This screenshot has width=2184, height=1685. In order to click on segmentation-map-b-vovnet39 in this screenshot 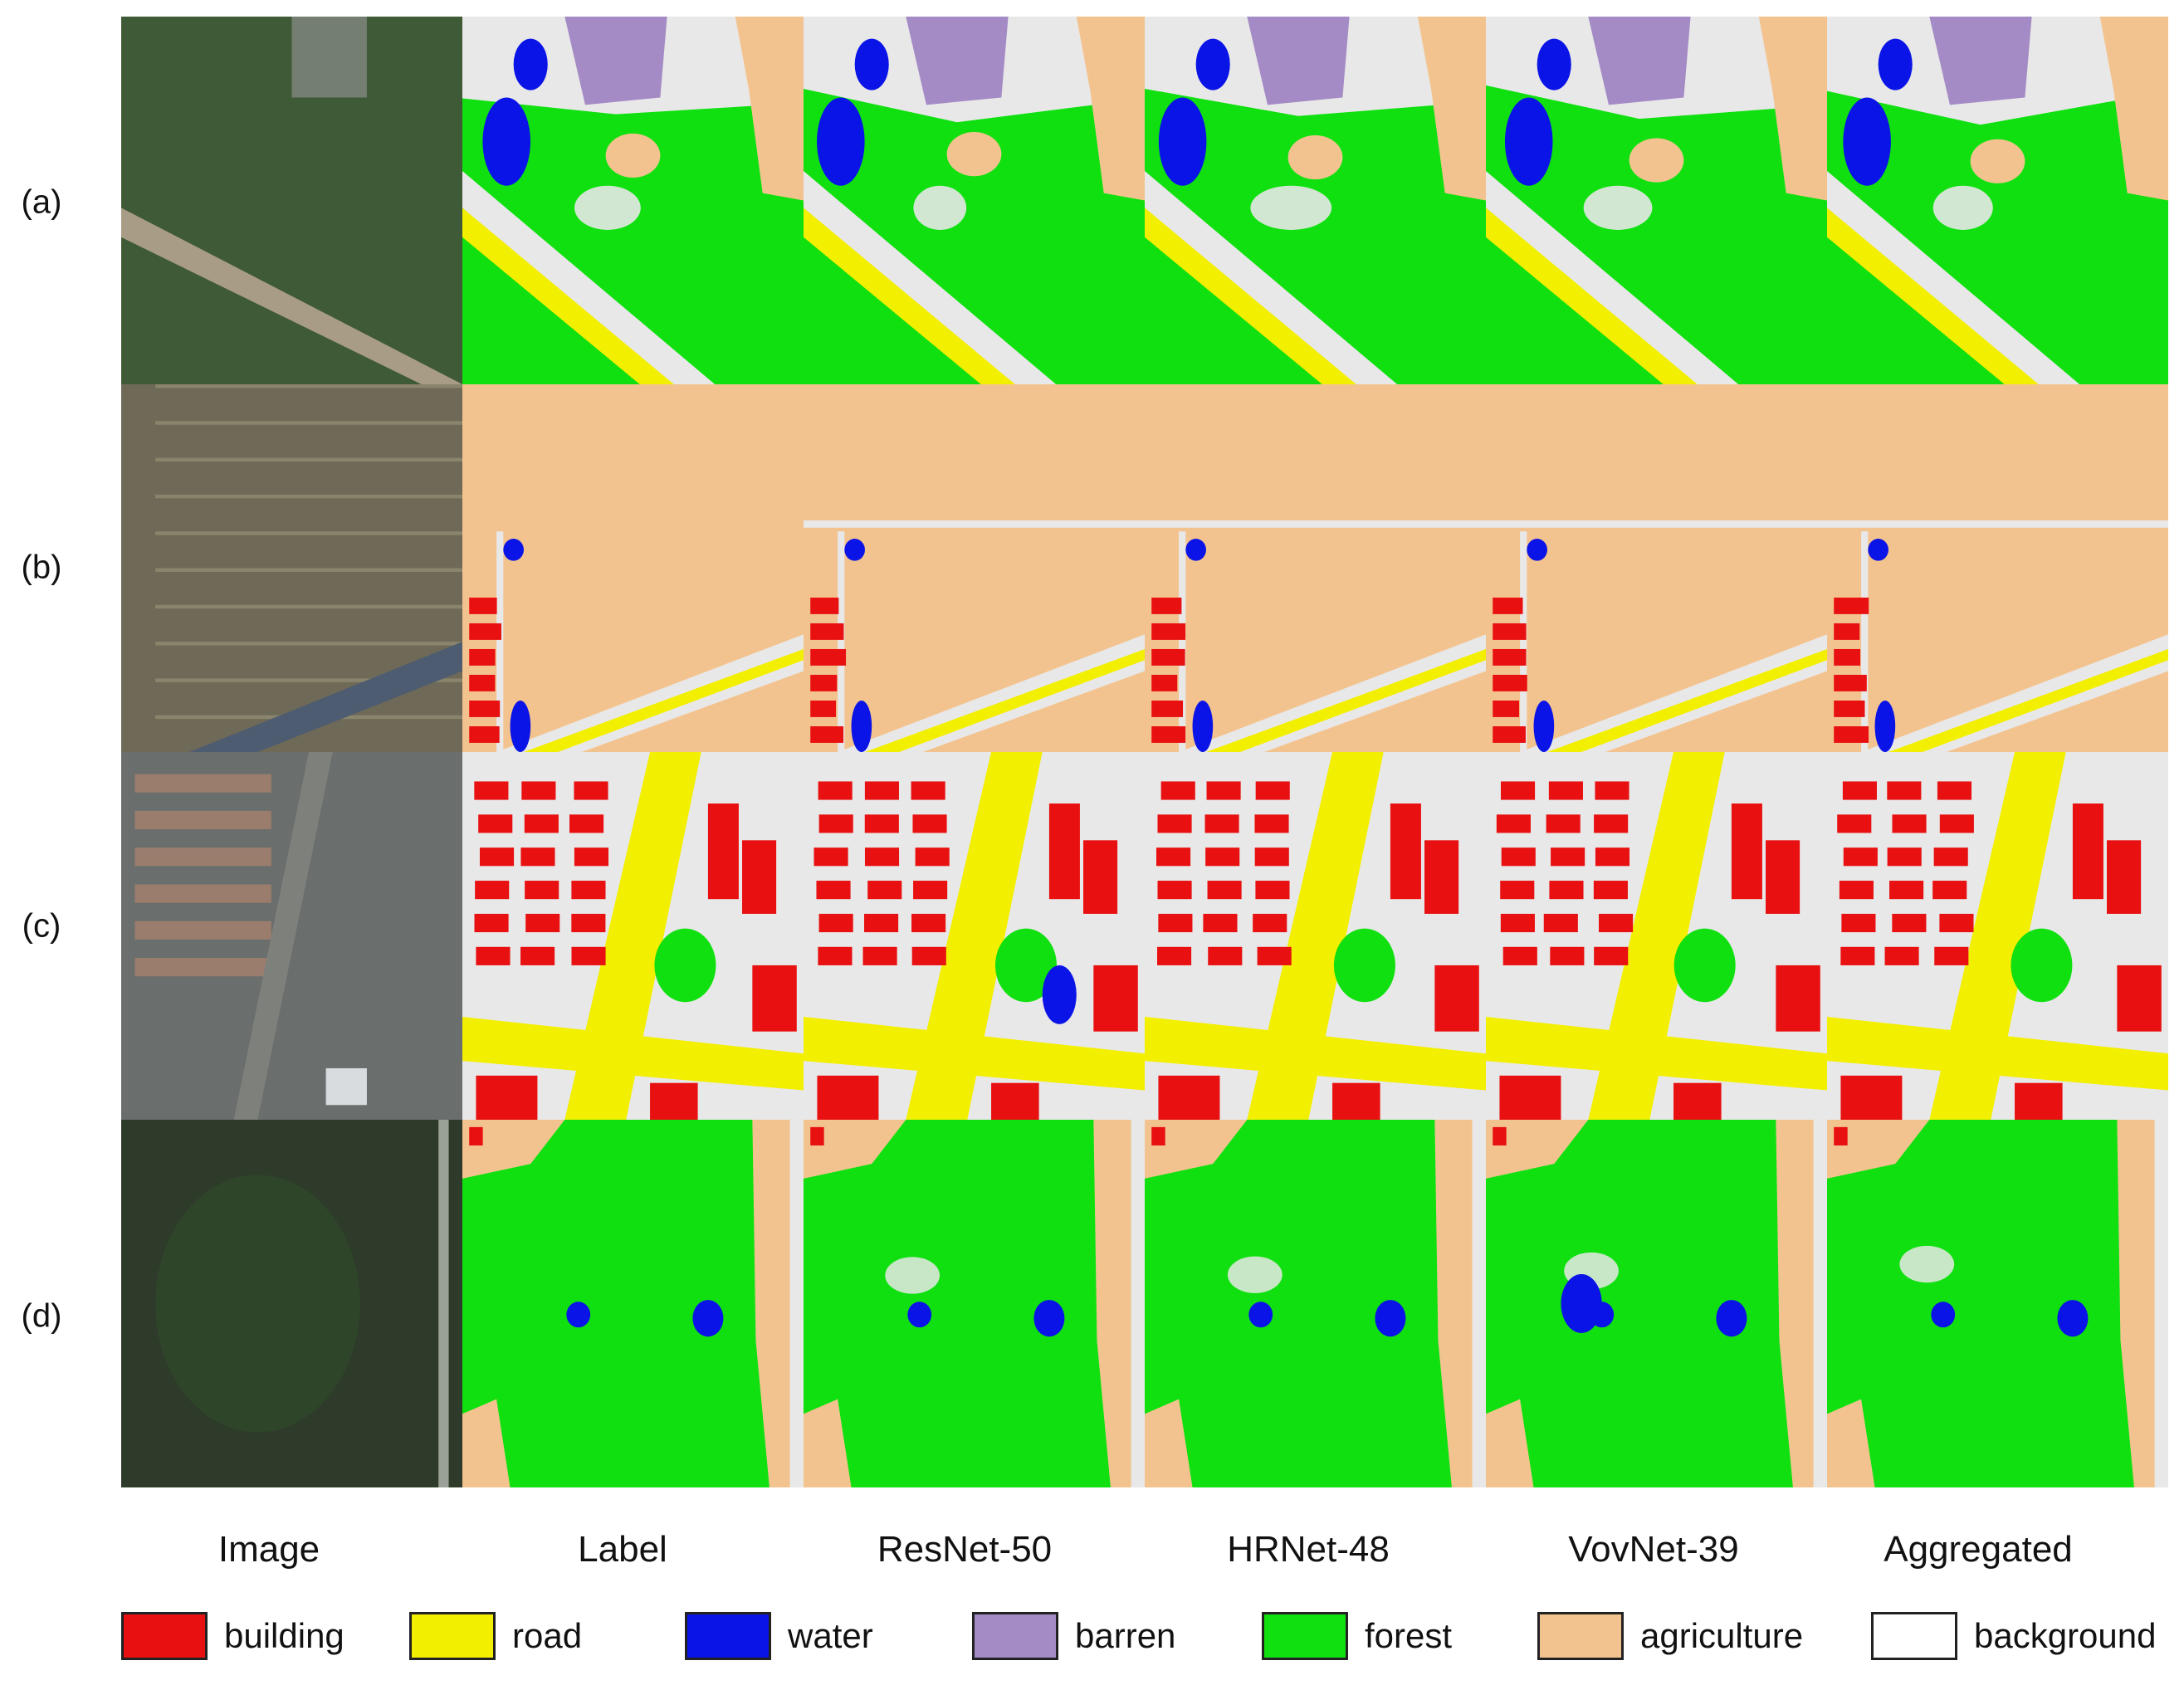, I will do `click(1656, 568)`.